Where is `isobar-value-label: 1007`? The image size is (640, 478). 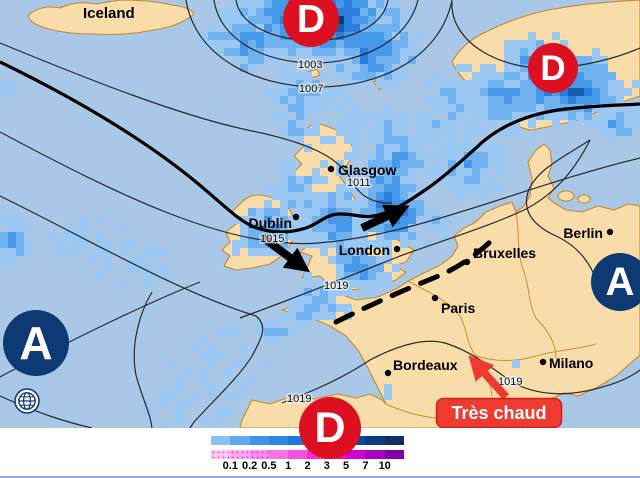 isobar-value-label: 1007 is located at coordinates (311, 89).